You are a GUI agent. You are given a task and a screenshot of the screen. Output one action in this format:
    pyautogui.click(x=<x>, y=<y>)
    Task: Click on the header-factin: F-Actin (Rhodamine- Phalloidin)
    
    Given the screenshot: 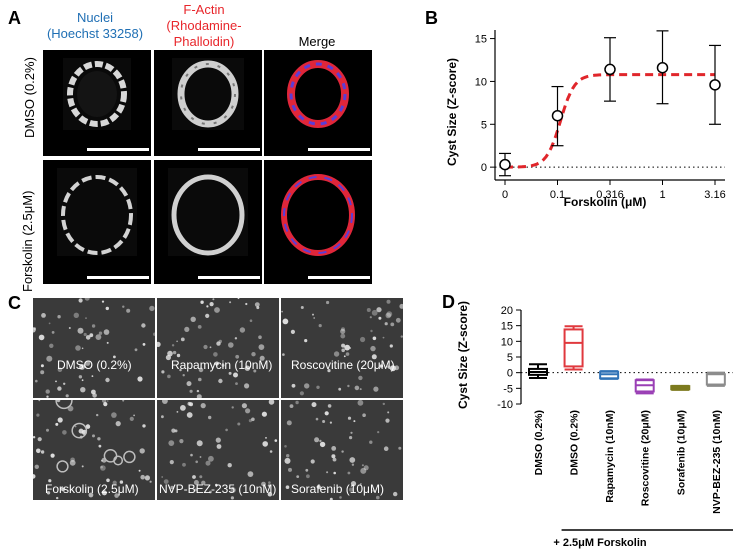 What is the action you would take?
    pyautogui.click(x=204, y=26)
    